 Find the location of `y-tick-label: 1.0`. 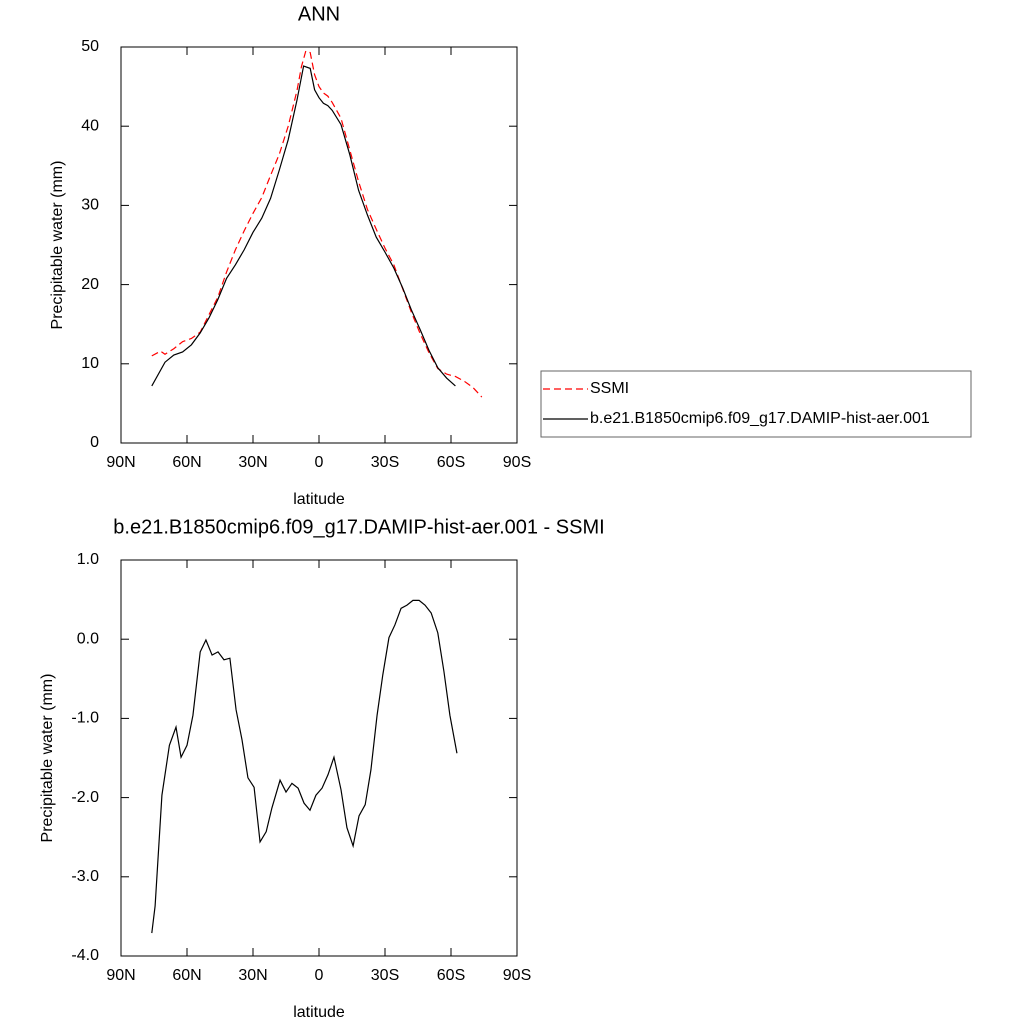

y-tick-label: 1.0 is located at coordinates (88, 559).